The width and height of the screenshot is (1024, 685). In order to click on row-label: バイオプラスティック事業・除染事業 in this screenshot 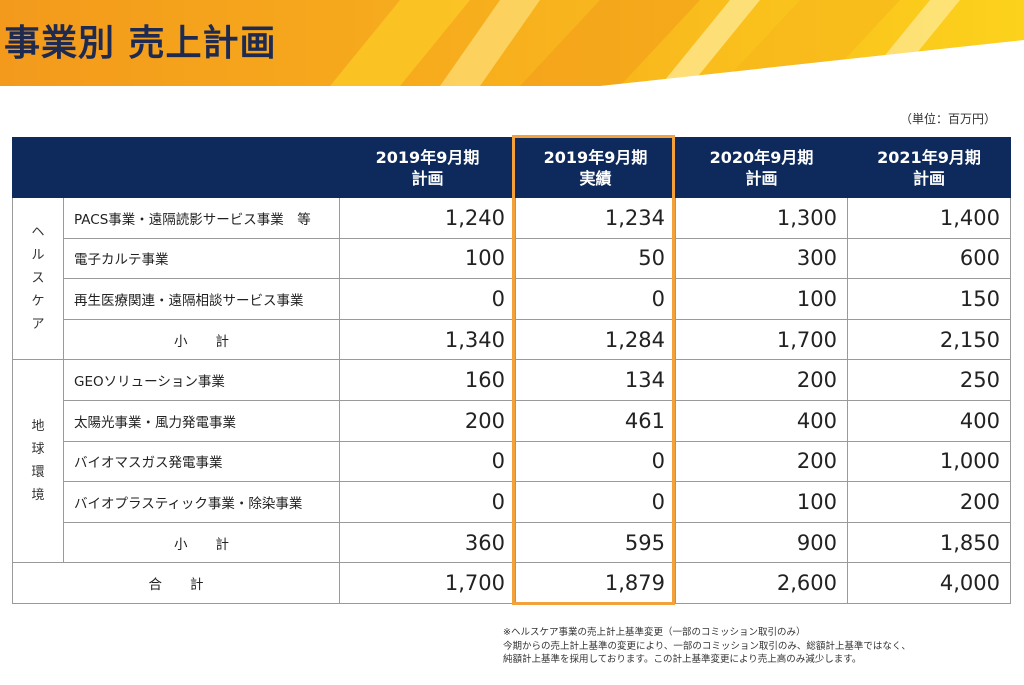, I will do `click(201, 502)`.